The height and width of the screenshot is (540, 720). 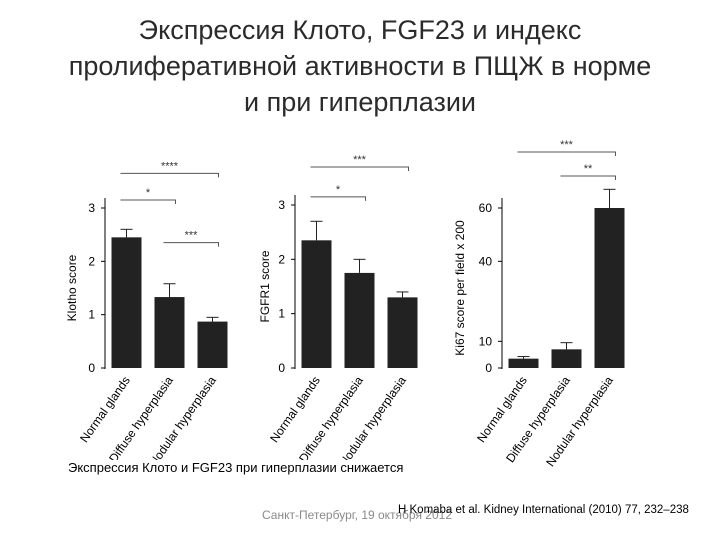 I want to click on title-line-2: пролиферативной активности в ПЩЖ в норме, so click(x=360, y=66).